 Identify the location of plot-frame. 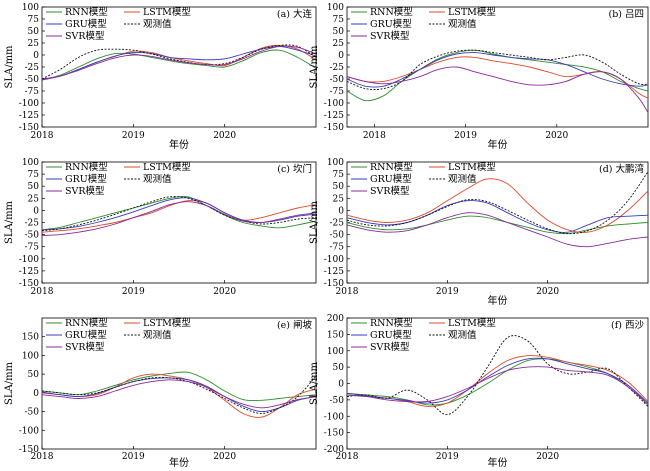
(179, 383).